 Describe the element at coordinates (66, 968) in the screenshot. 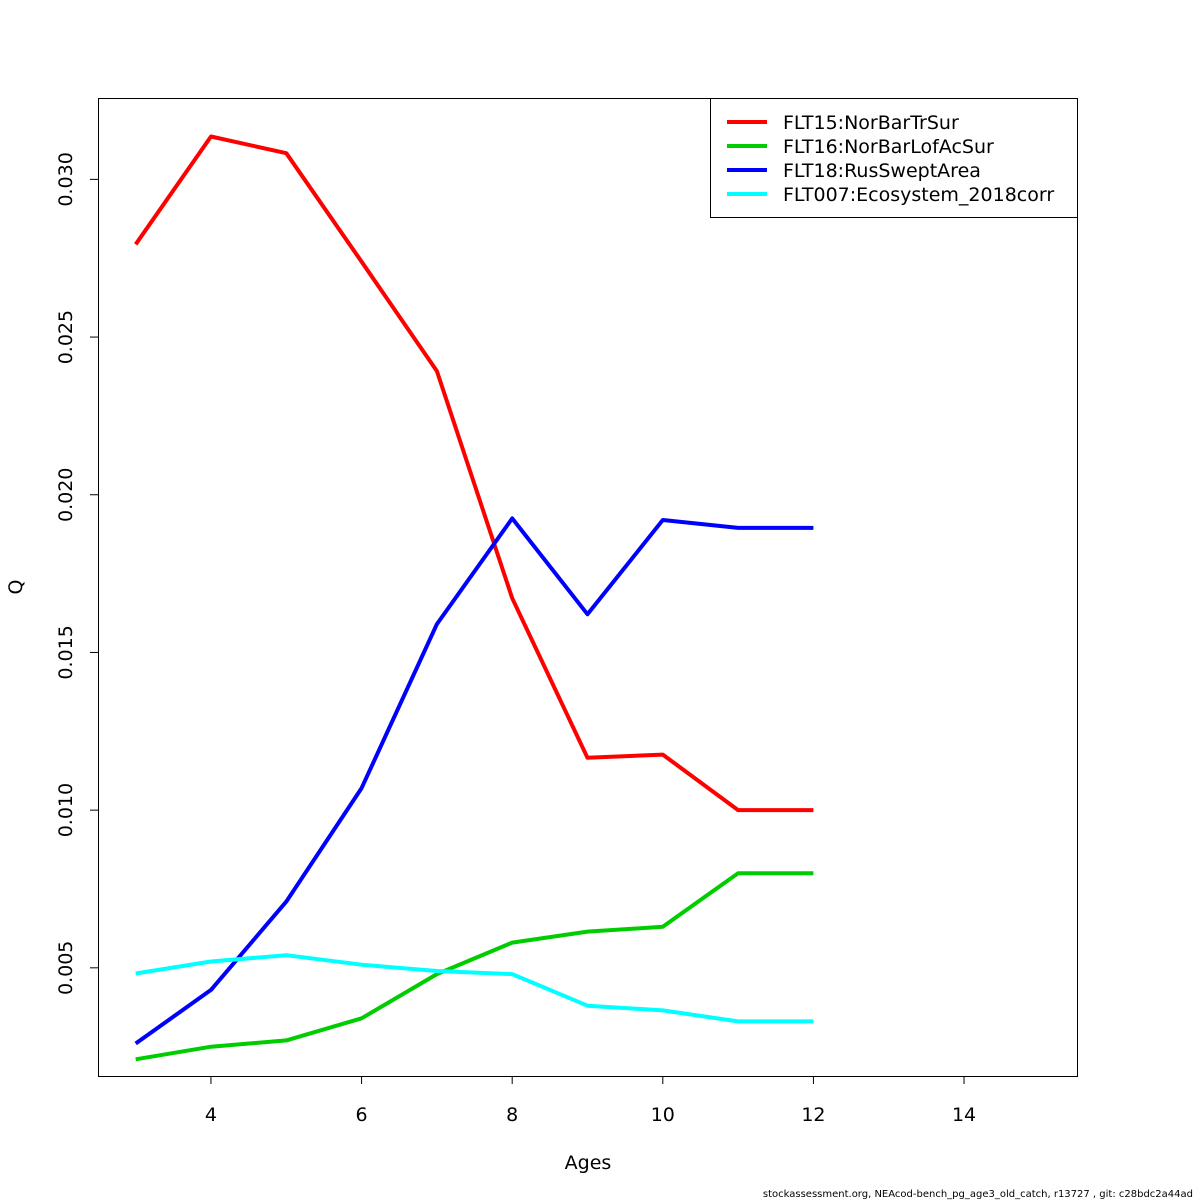

I see `y-tick-label: 0.005` at that location.